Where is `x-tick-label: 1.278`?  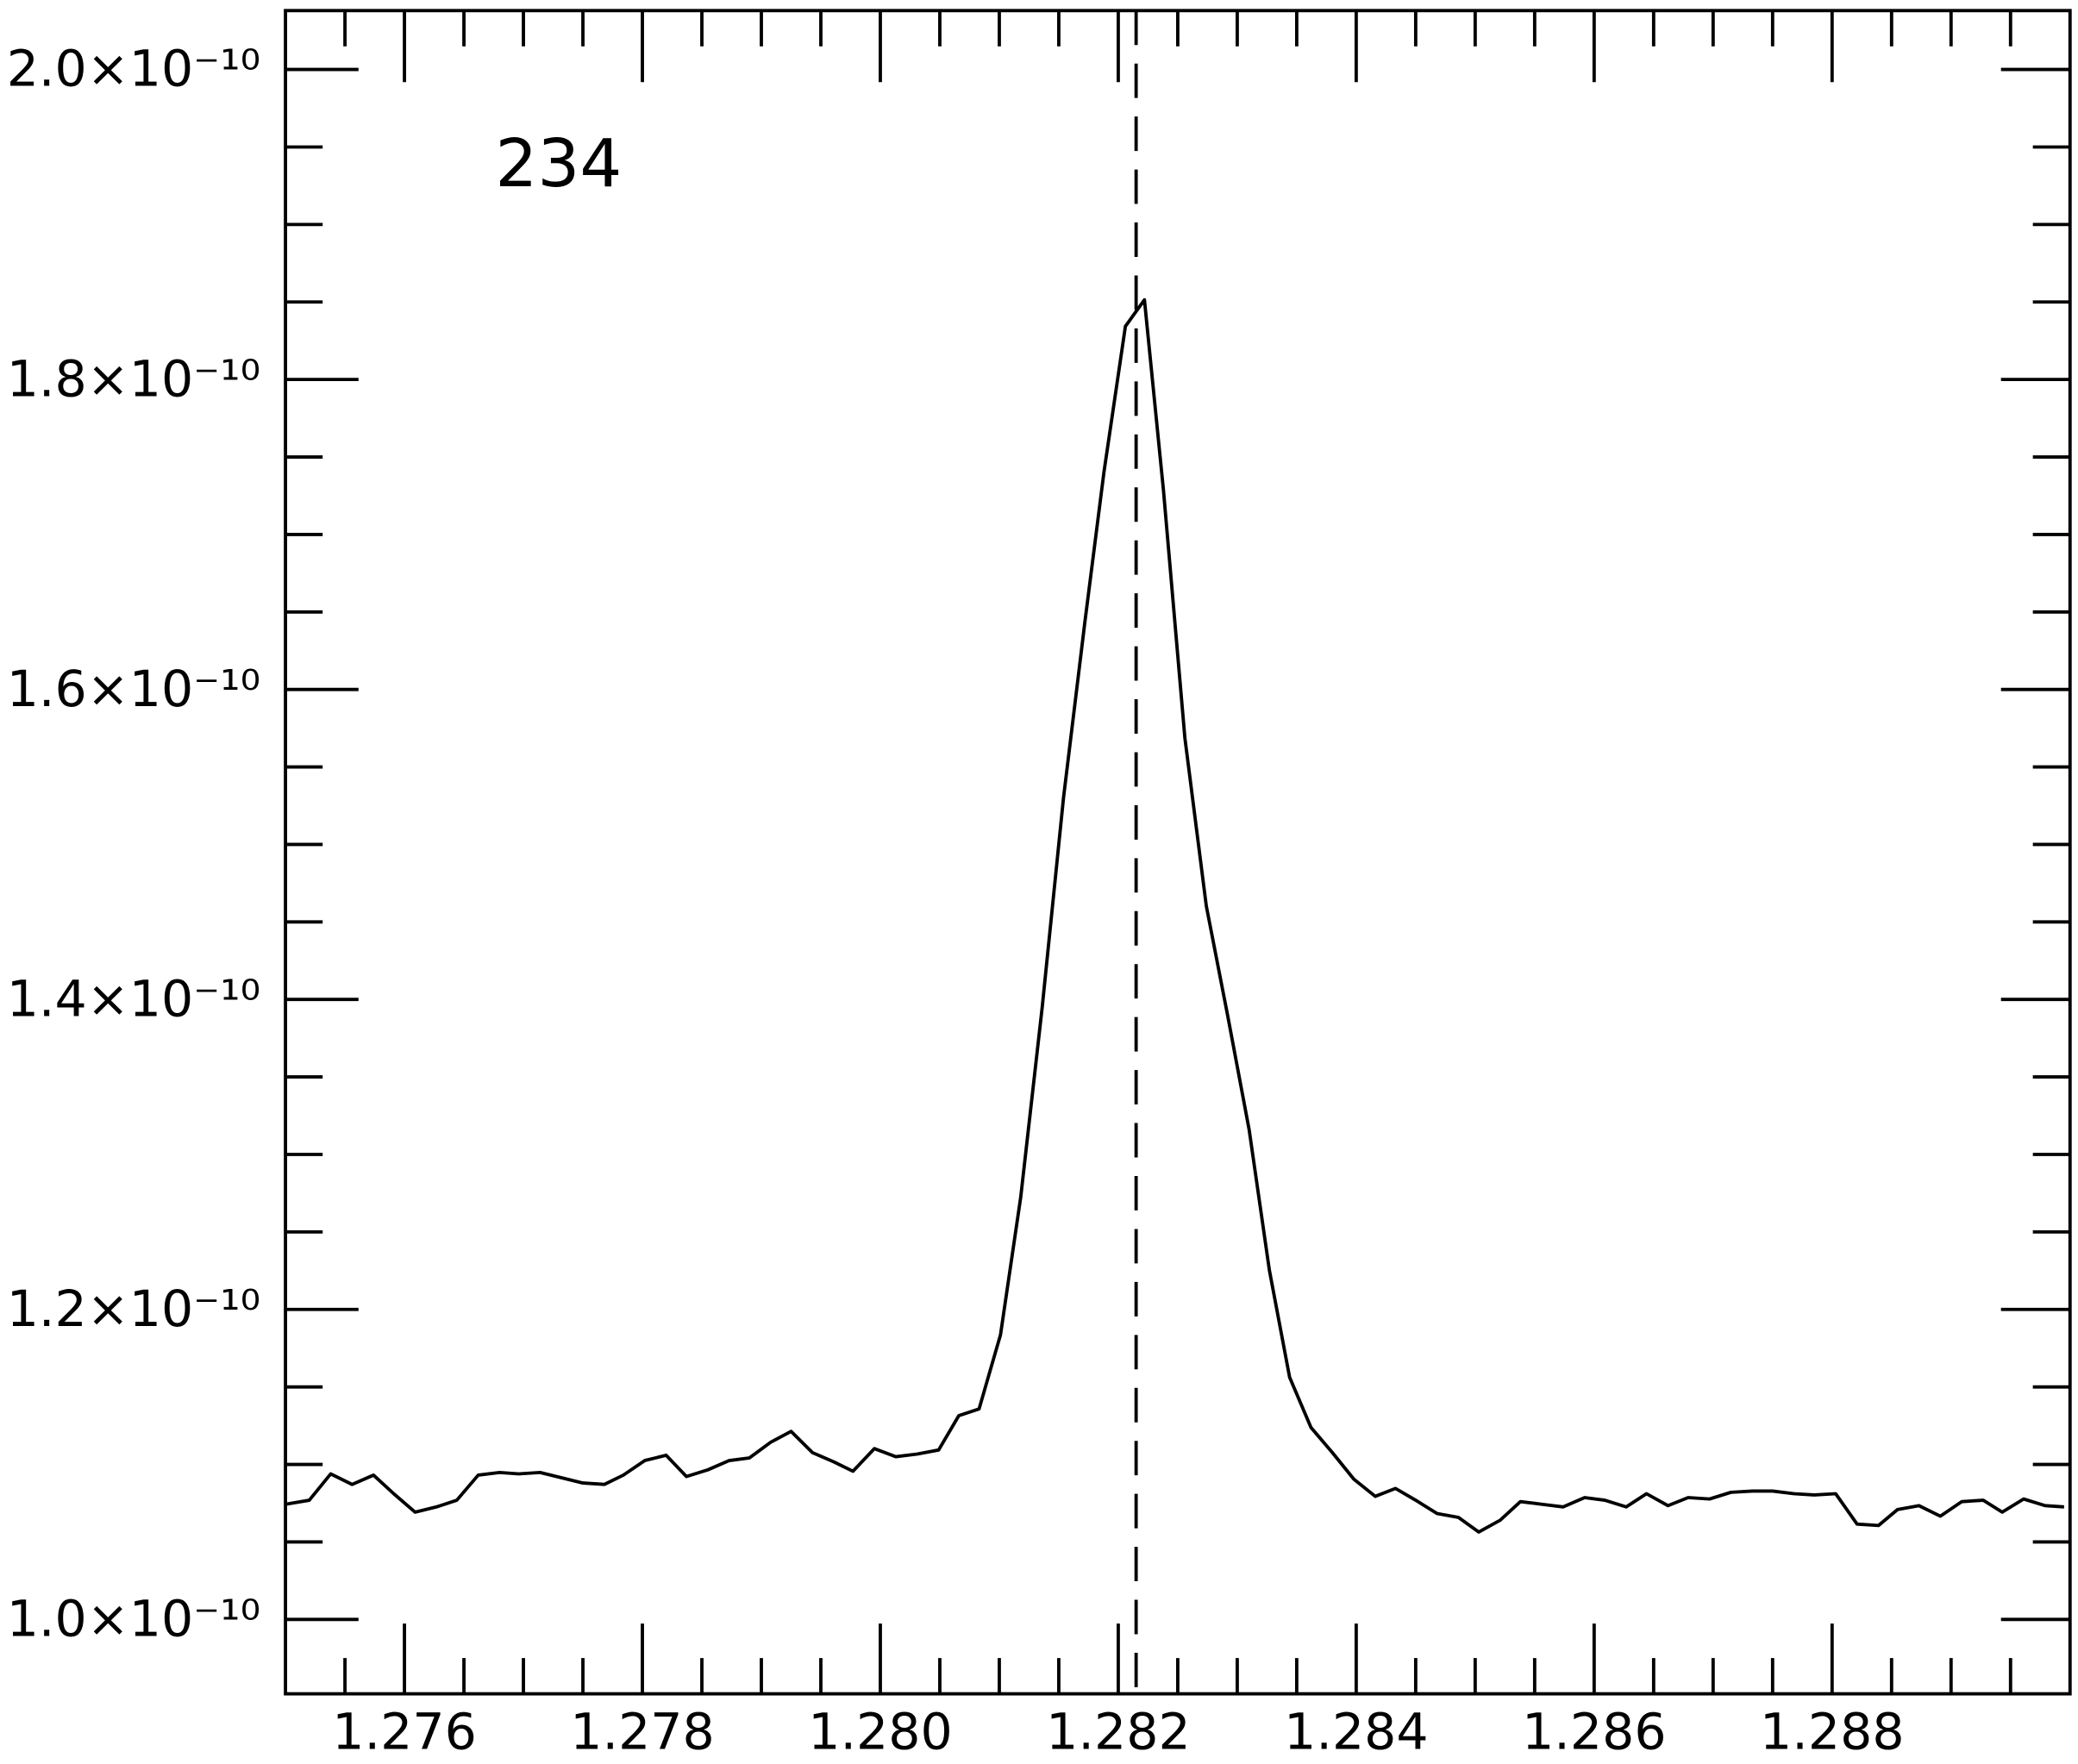
x-tick-label: 1.278 is located at coordinates (643, 1732).